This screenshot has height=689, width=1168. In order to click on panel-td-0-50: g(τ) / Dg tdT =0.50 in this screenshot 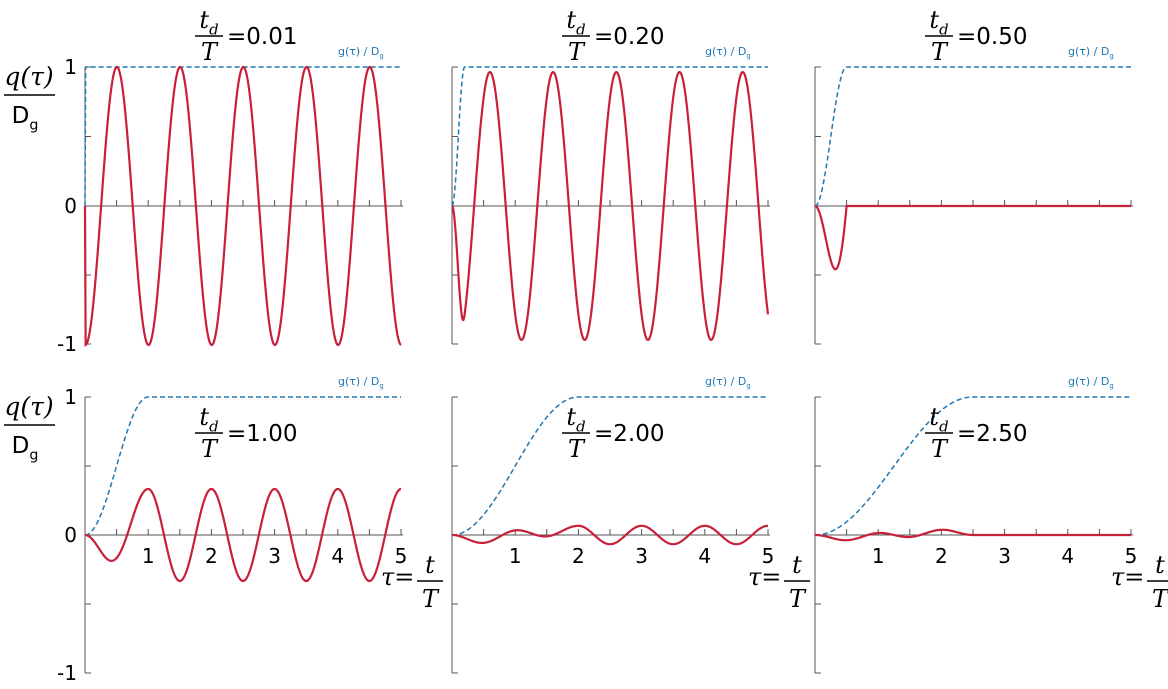, I will do `click(973, 175)`.